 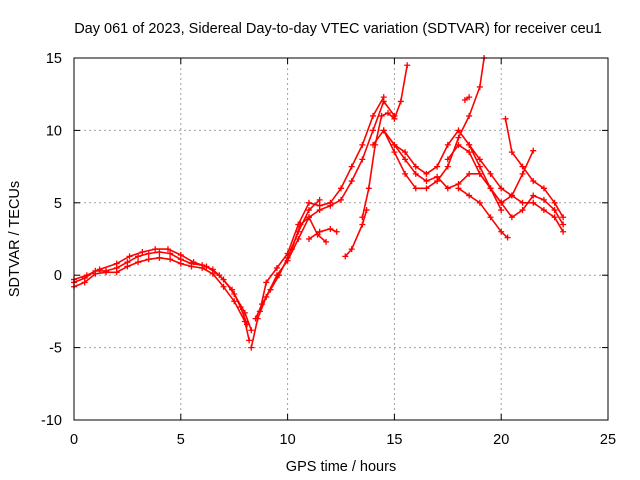 What do you see at coordinates (341, 467) in the screenshot?
I see `x-axis-label: GPS time / hours` at bounding box center [341, 467].